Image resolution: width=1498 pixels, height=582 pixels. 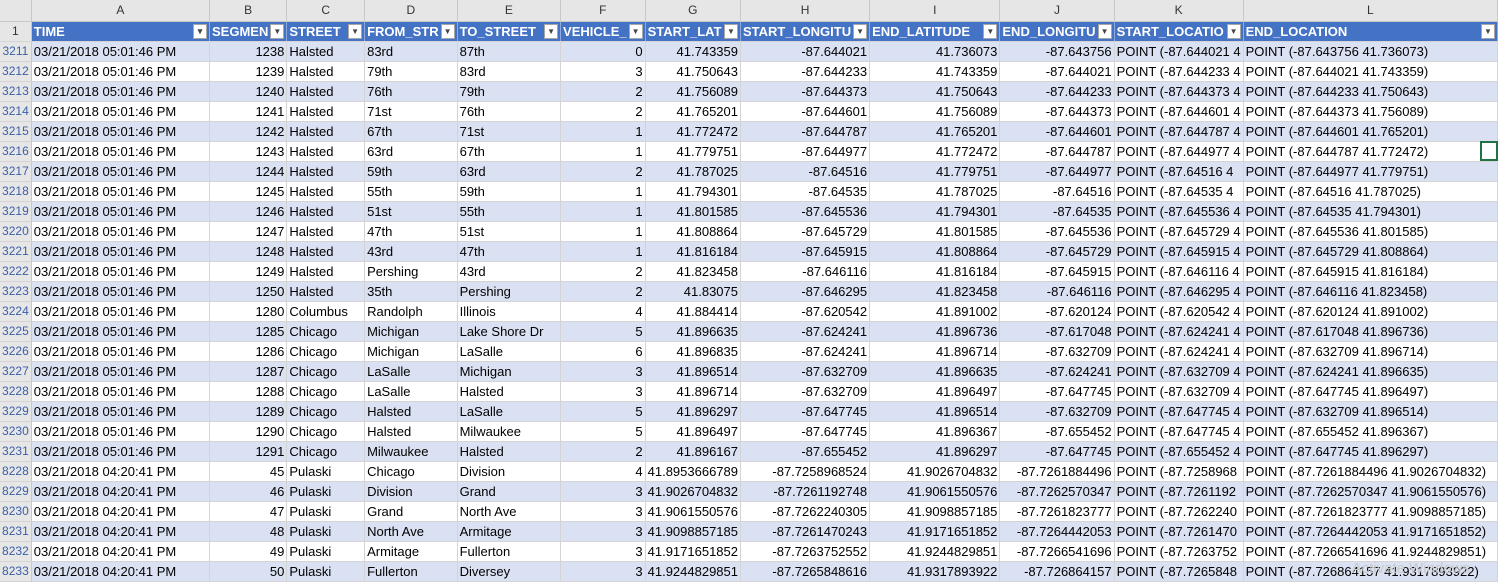 I want to click on table-cell: 4, so click(x=603, y=471).